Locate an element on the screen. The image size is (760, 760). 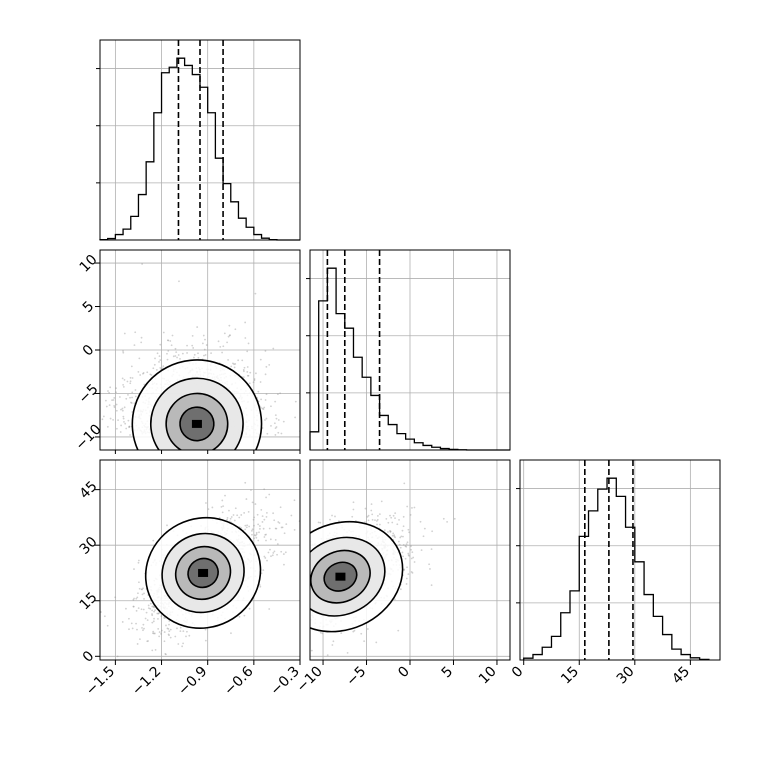
x-axis-1: −10 −5 0 5 10 is located at coordinates (397, 678).